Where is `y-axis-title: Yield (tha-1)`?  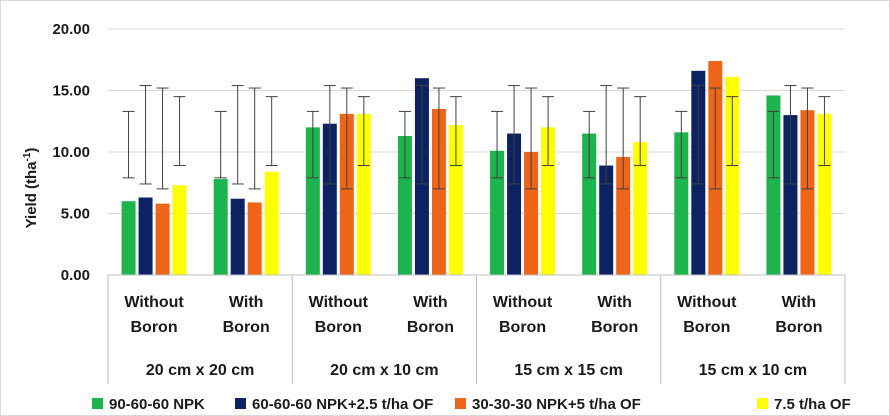
y-axis-title: Yield (tha-1) is located at coordinates (31, 188).